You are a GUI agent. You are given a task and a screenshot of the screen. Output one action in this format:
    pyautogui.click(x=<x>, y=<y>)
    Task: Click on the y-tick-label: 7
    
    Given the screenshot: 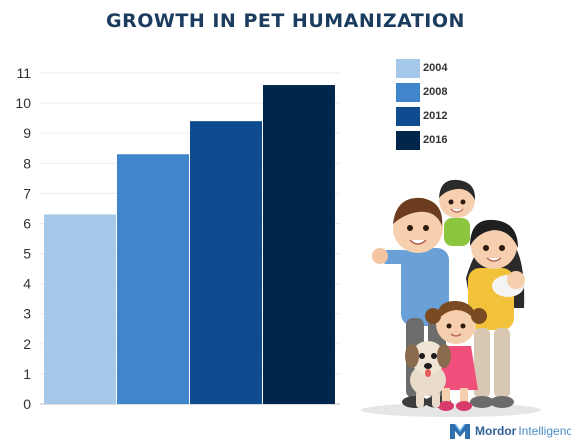 What is the action you would take?
    pyautogui.click(x=27, y=193)
    